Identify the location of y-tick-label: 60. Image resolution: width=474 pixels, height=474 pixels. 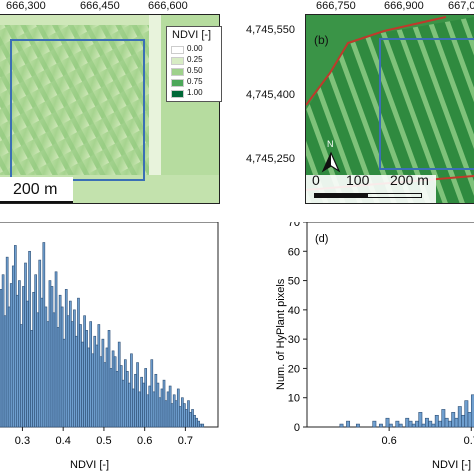
(294, 252).